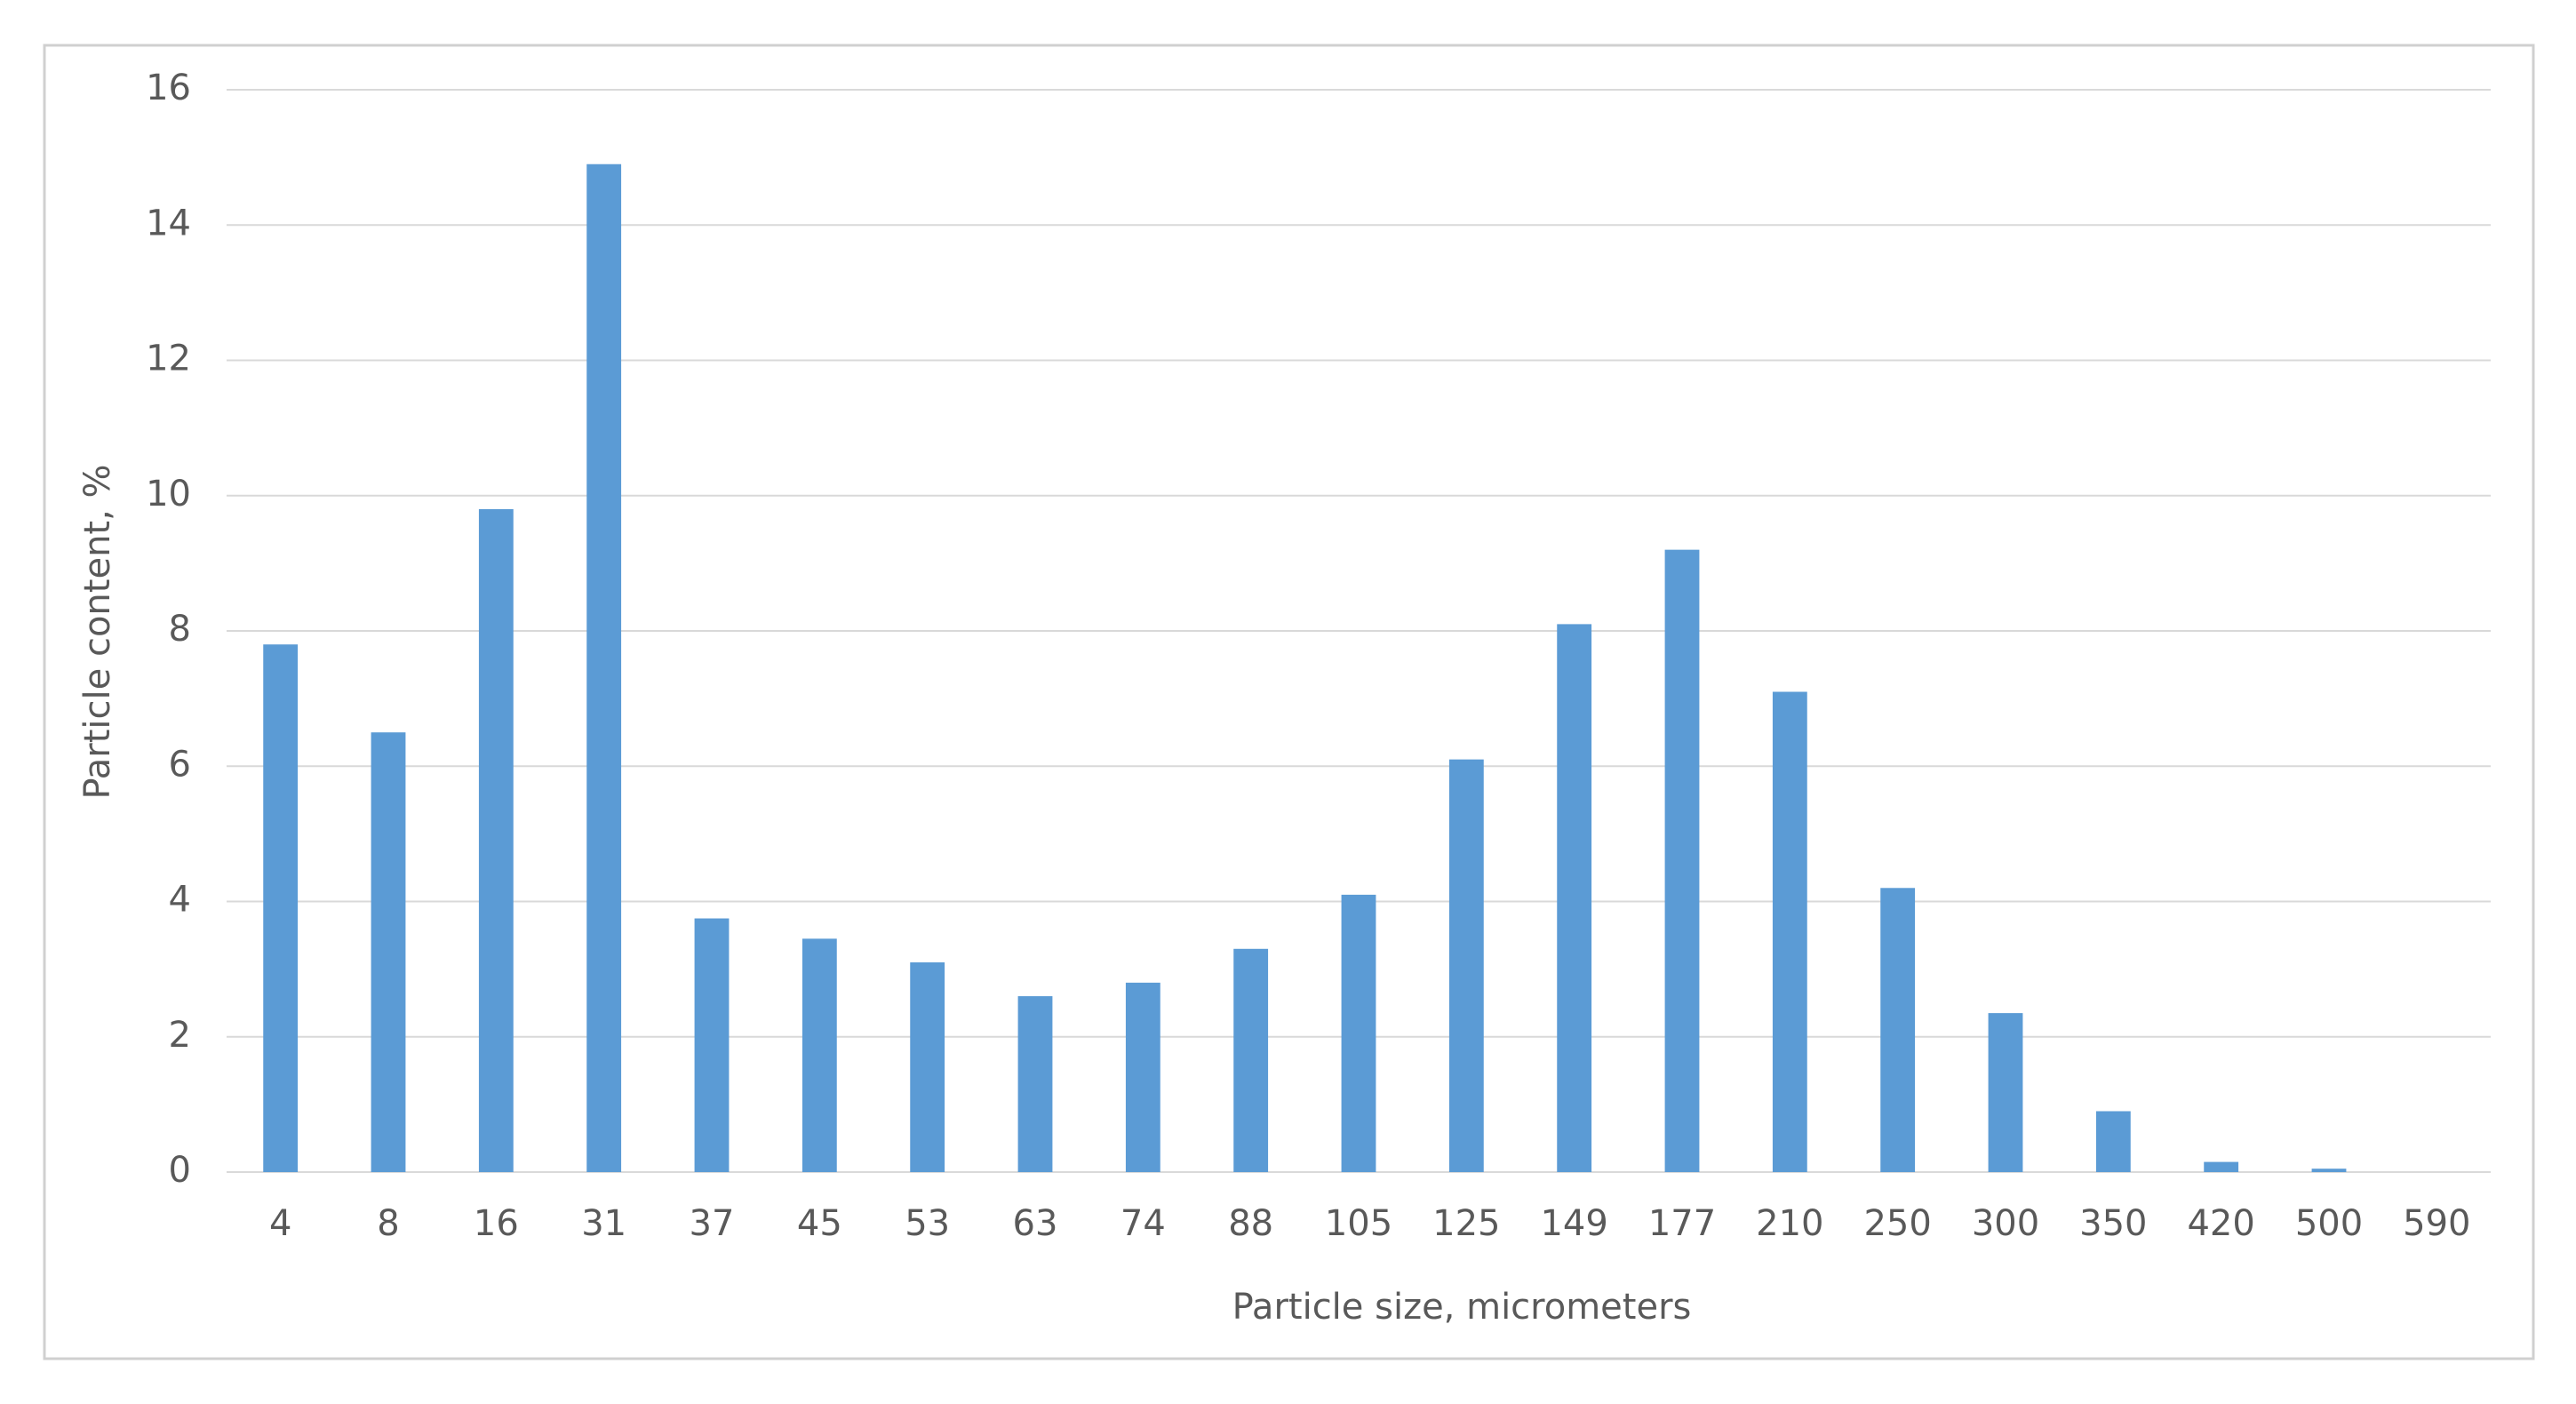  Describe the element at coordinates (1250, 1223) in the screenshot. I see `x-tick-label: 88` at that location.